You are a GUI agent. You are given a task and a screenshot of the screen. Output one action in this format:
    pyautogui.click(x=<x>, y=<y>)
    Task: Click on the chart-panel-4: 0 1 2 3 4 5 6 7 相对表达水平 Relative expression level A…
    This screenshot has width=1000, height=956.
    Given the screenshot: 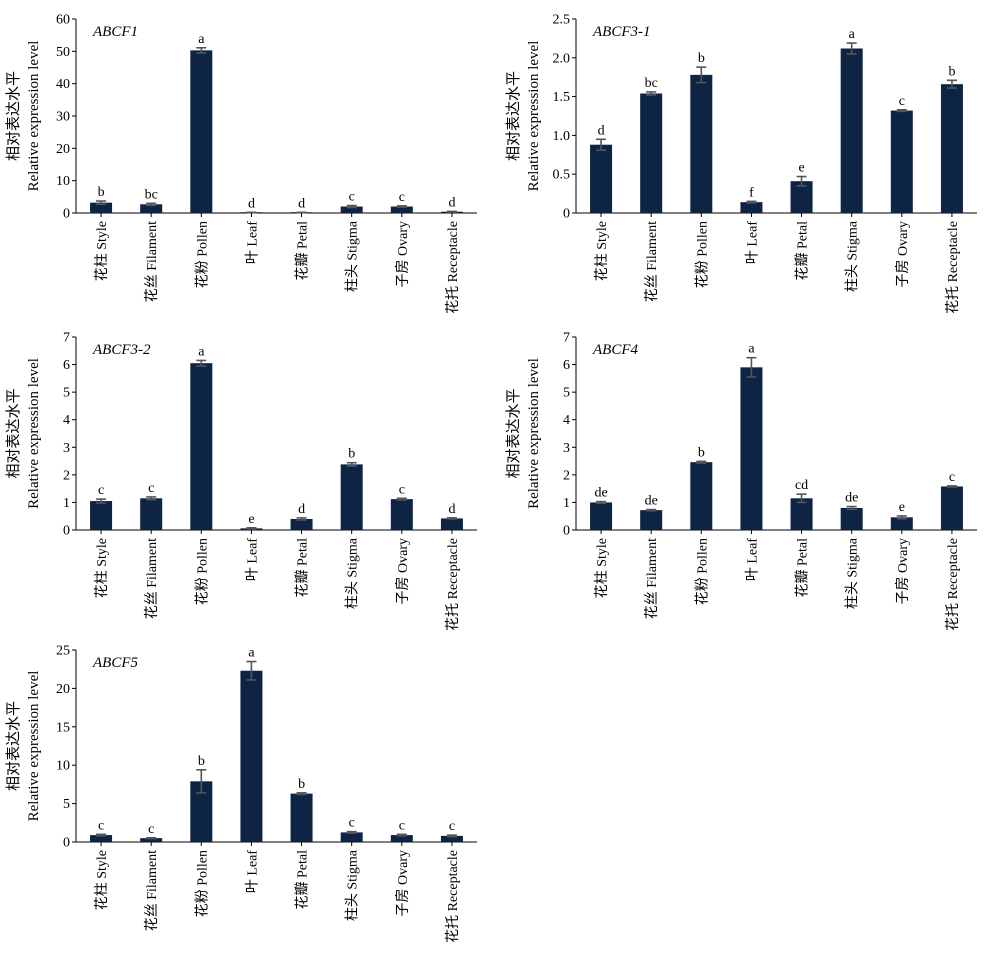 What is the action you would take?
    pyautogui.click(x=741, y=481)
    